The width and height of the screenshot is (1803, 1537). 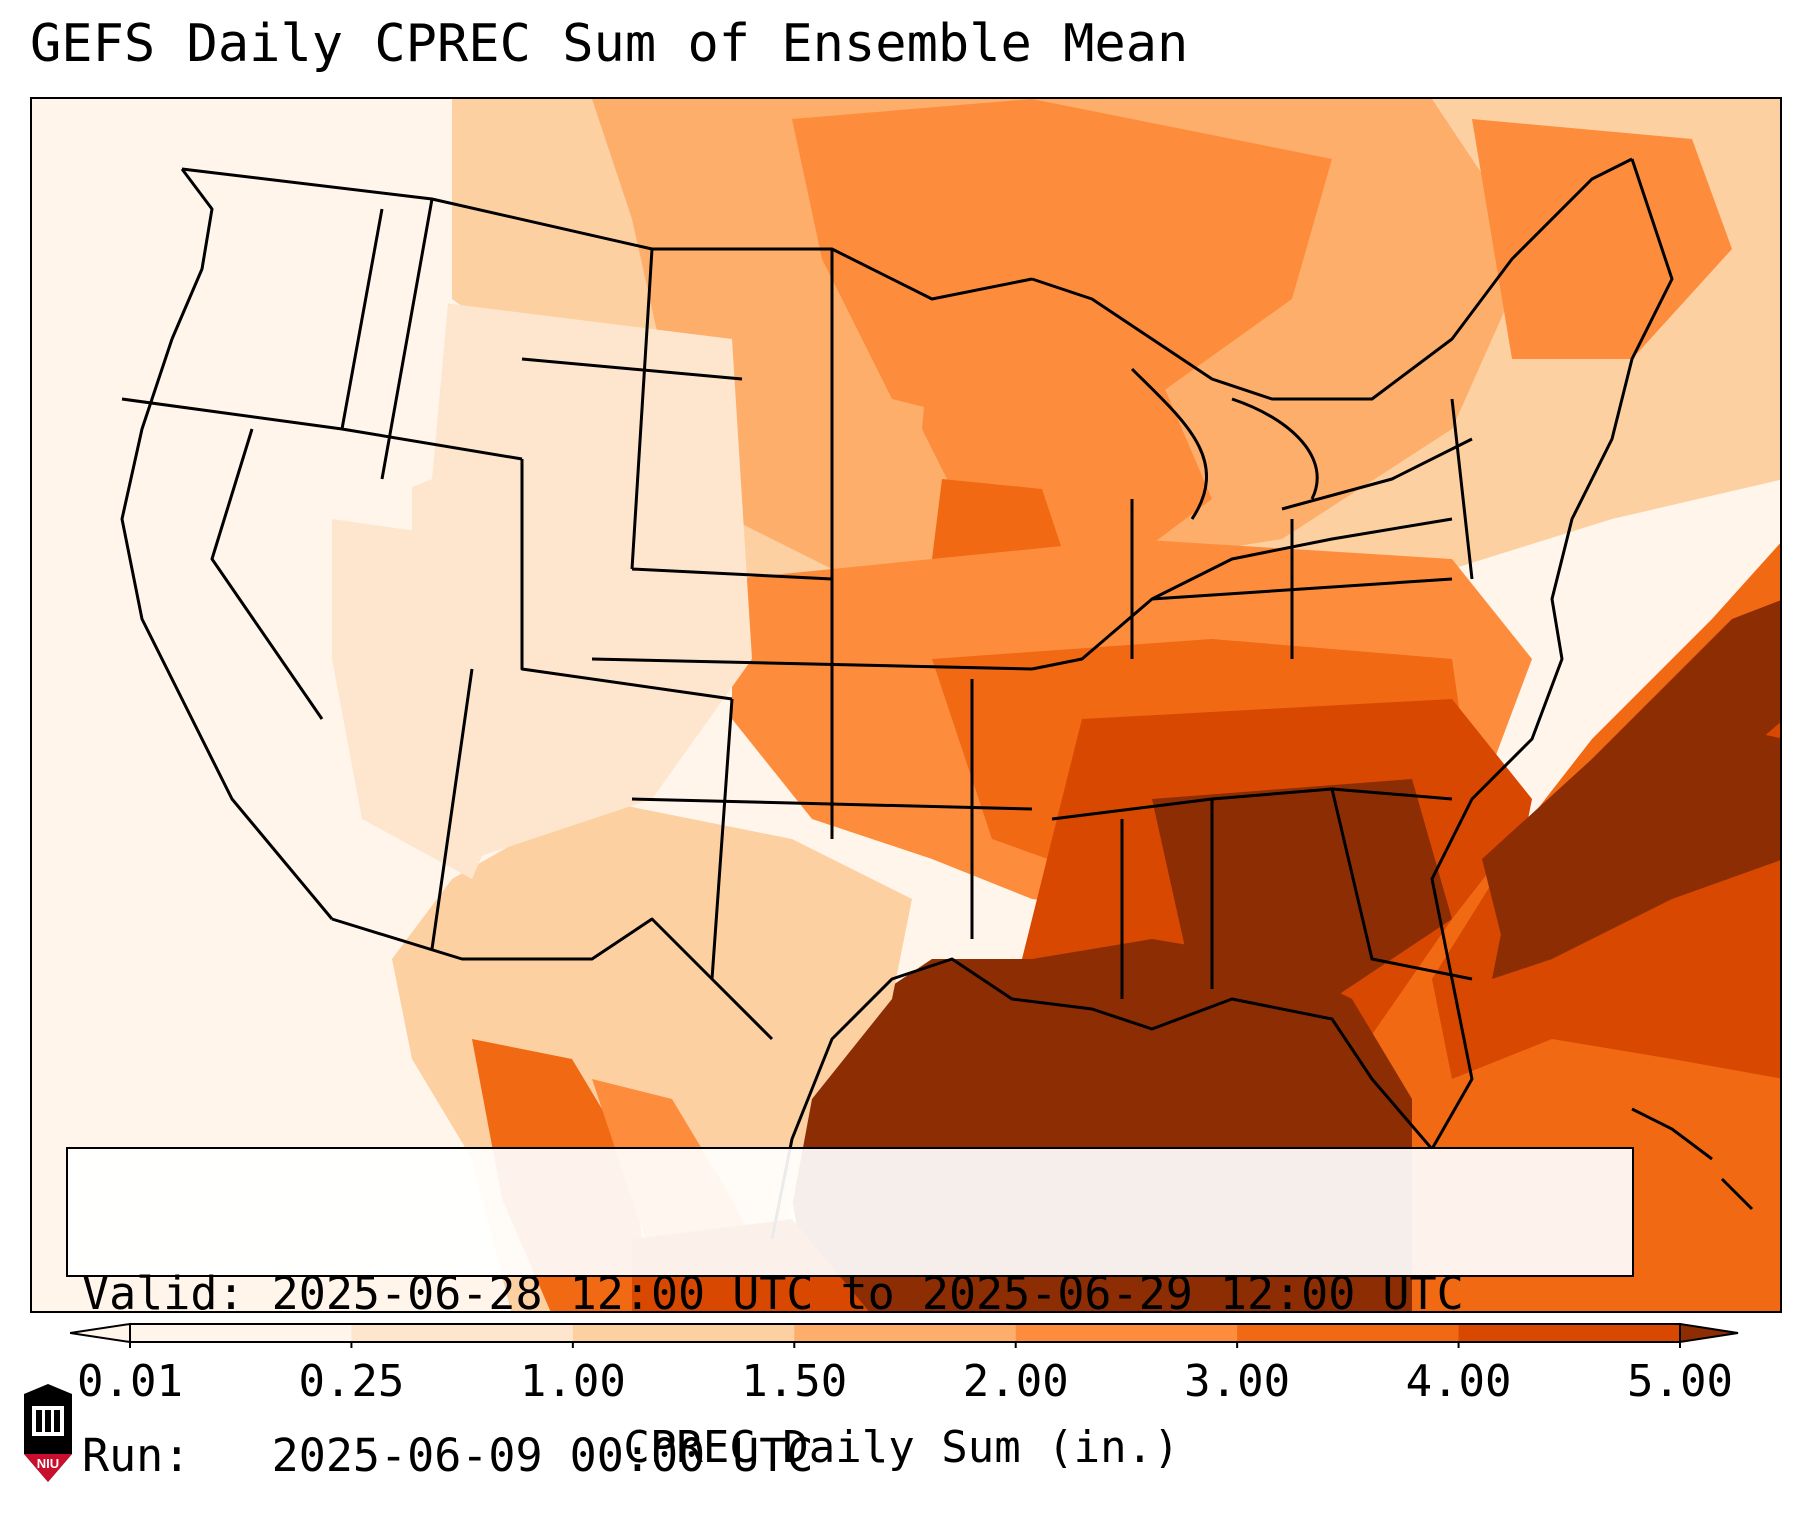 What do you see at coordinates (1692, 1159) in the screenshot?
I see `caribbean-islands` at bounding box center [1692, 1159].